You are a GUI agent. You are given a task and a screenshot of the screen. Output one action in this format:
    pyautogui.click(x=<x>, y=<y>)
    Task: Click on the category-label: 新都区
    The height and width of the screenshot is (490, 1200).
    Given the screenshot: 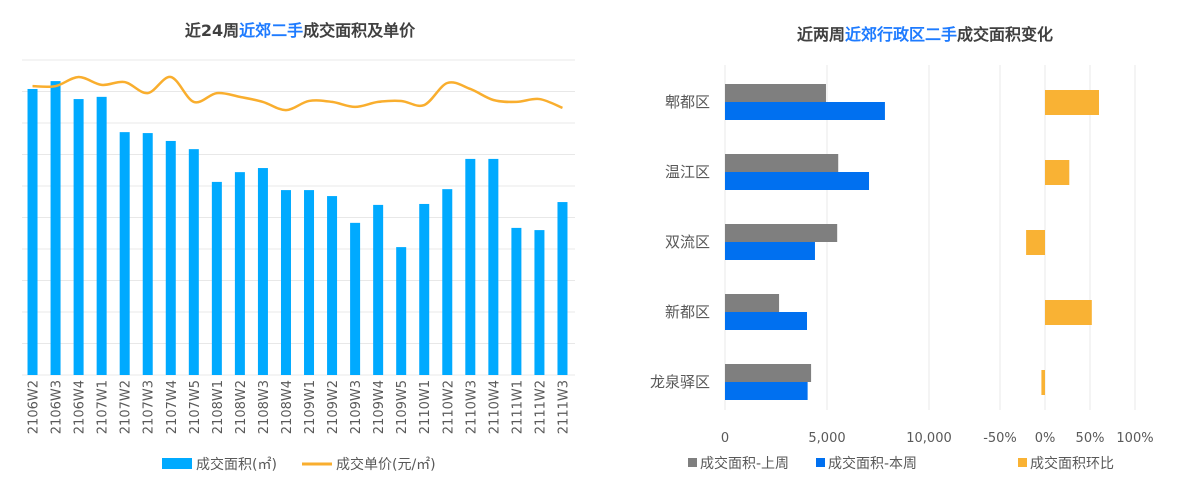 What is the action you would take?
    pyautogui.click(x=687, y=312)
    